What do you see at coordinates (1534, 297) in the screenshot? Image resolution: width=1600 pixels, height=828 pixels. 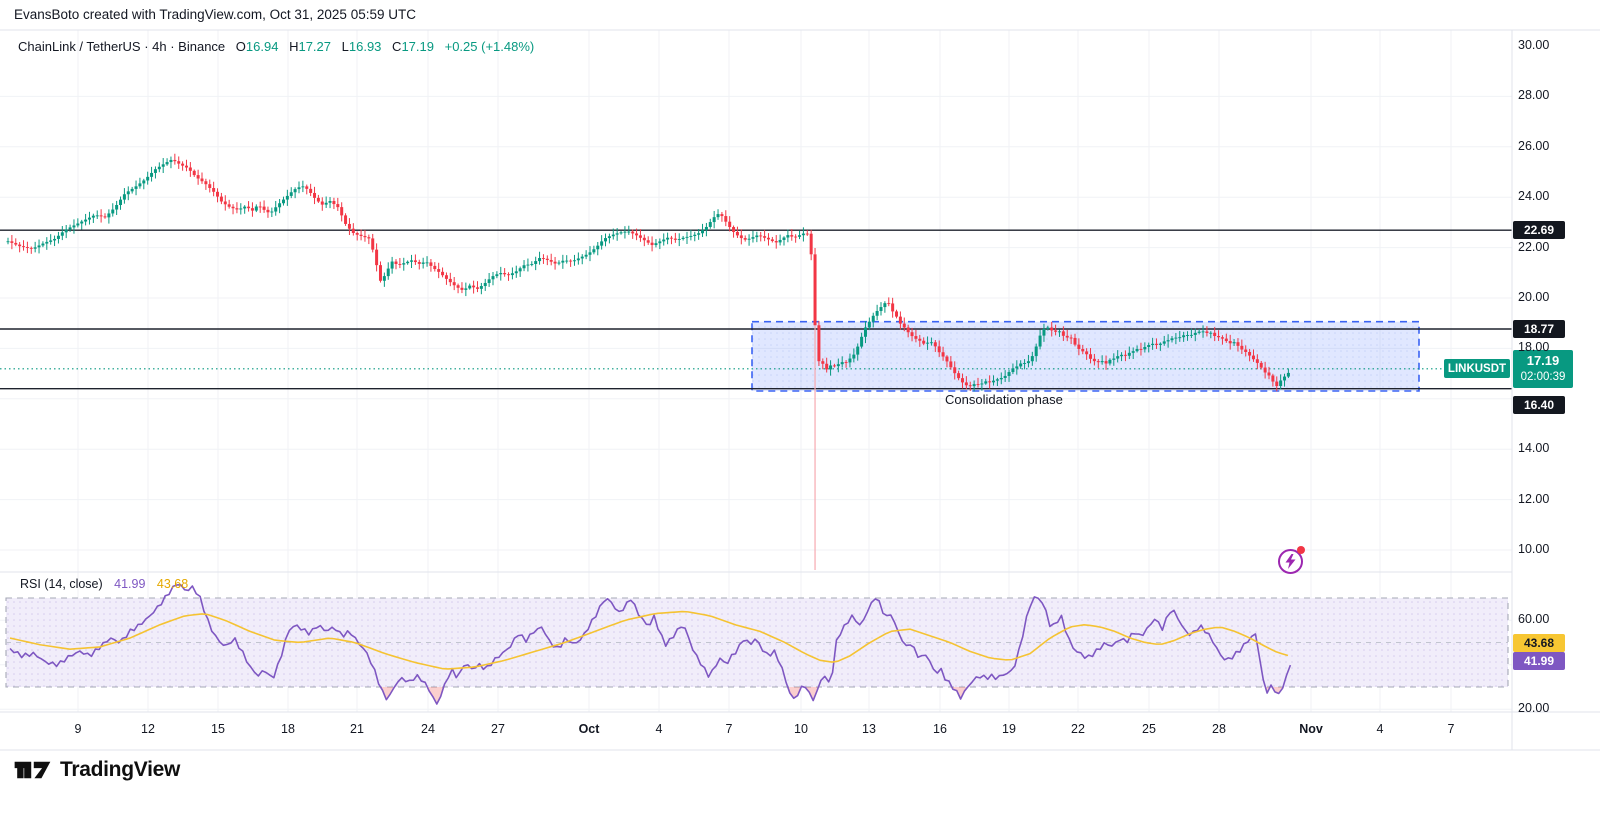 I see `price-tick-label: 20.00` at bounding box center [1534, 297].